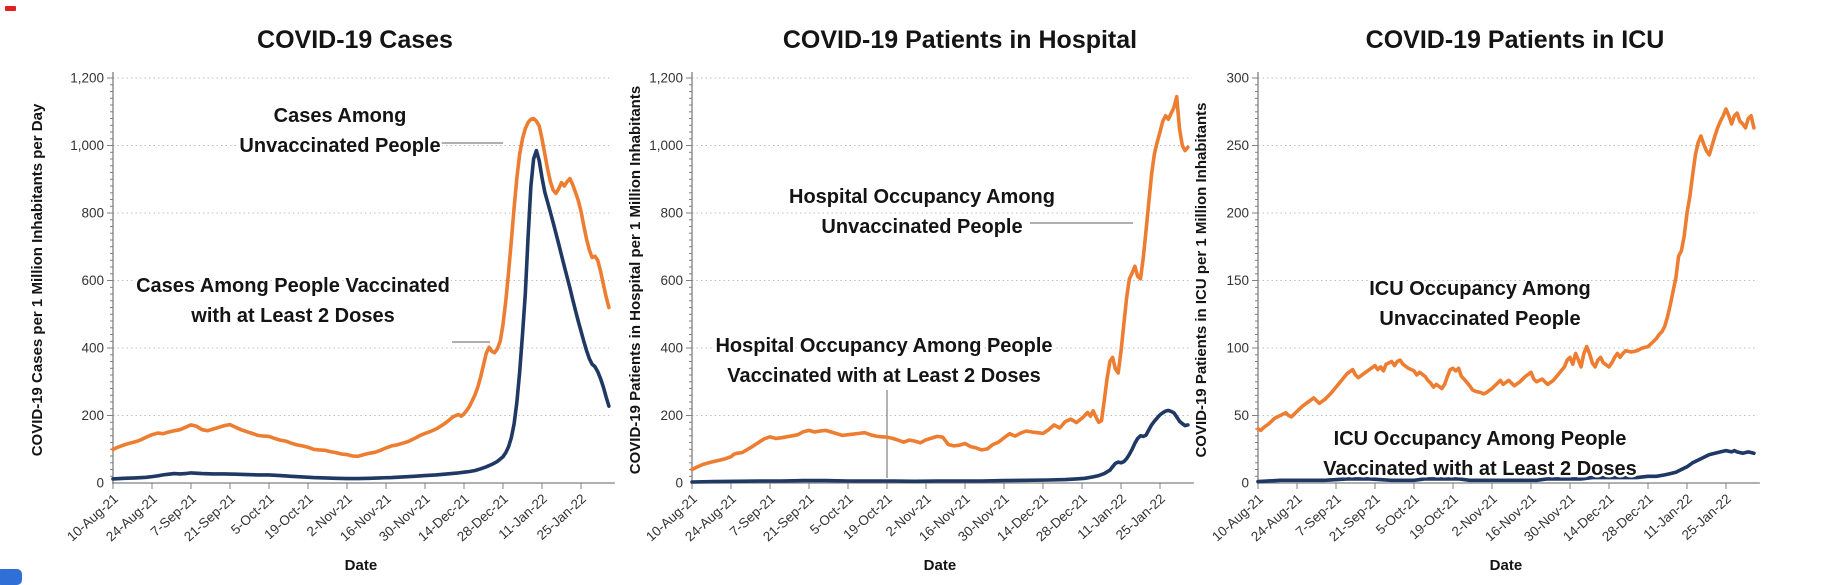  I want to click on y-tick-label: 100, so click(1237, 348).